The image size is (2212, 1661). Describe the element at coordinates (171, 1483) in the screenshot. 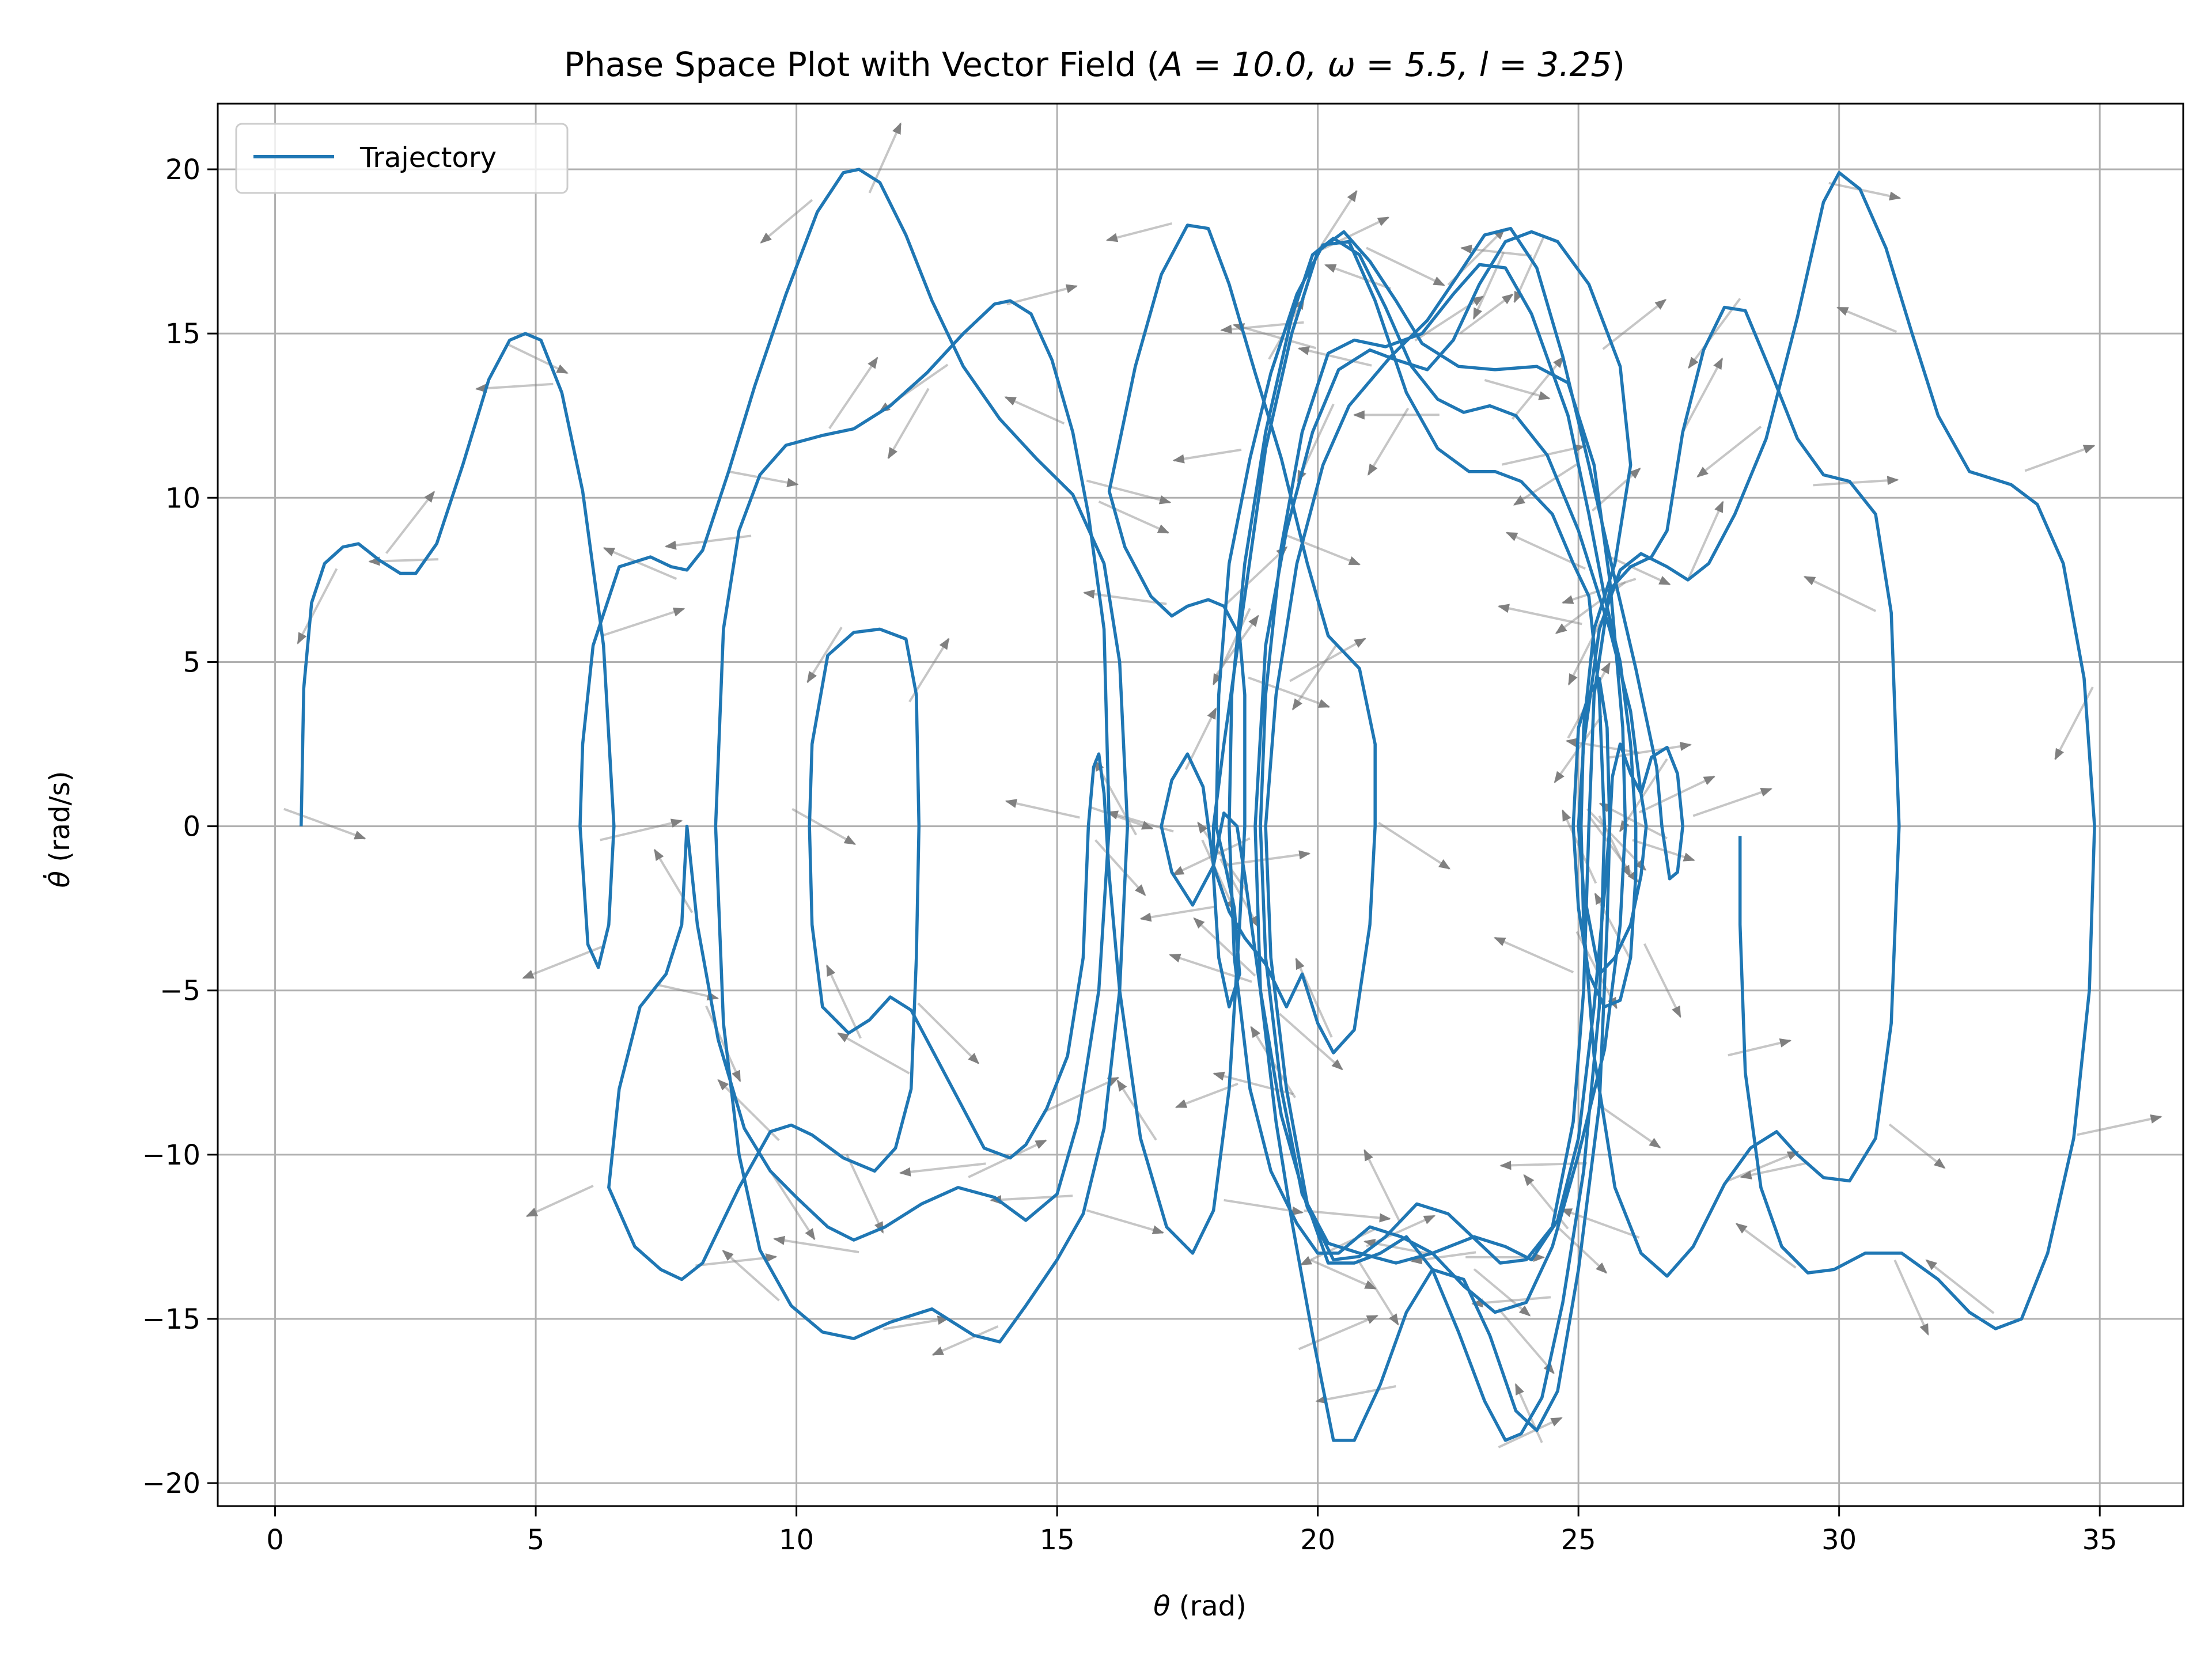

I see `y-tick-label: −20` at that location.